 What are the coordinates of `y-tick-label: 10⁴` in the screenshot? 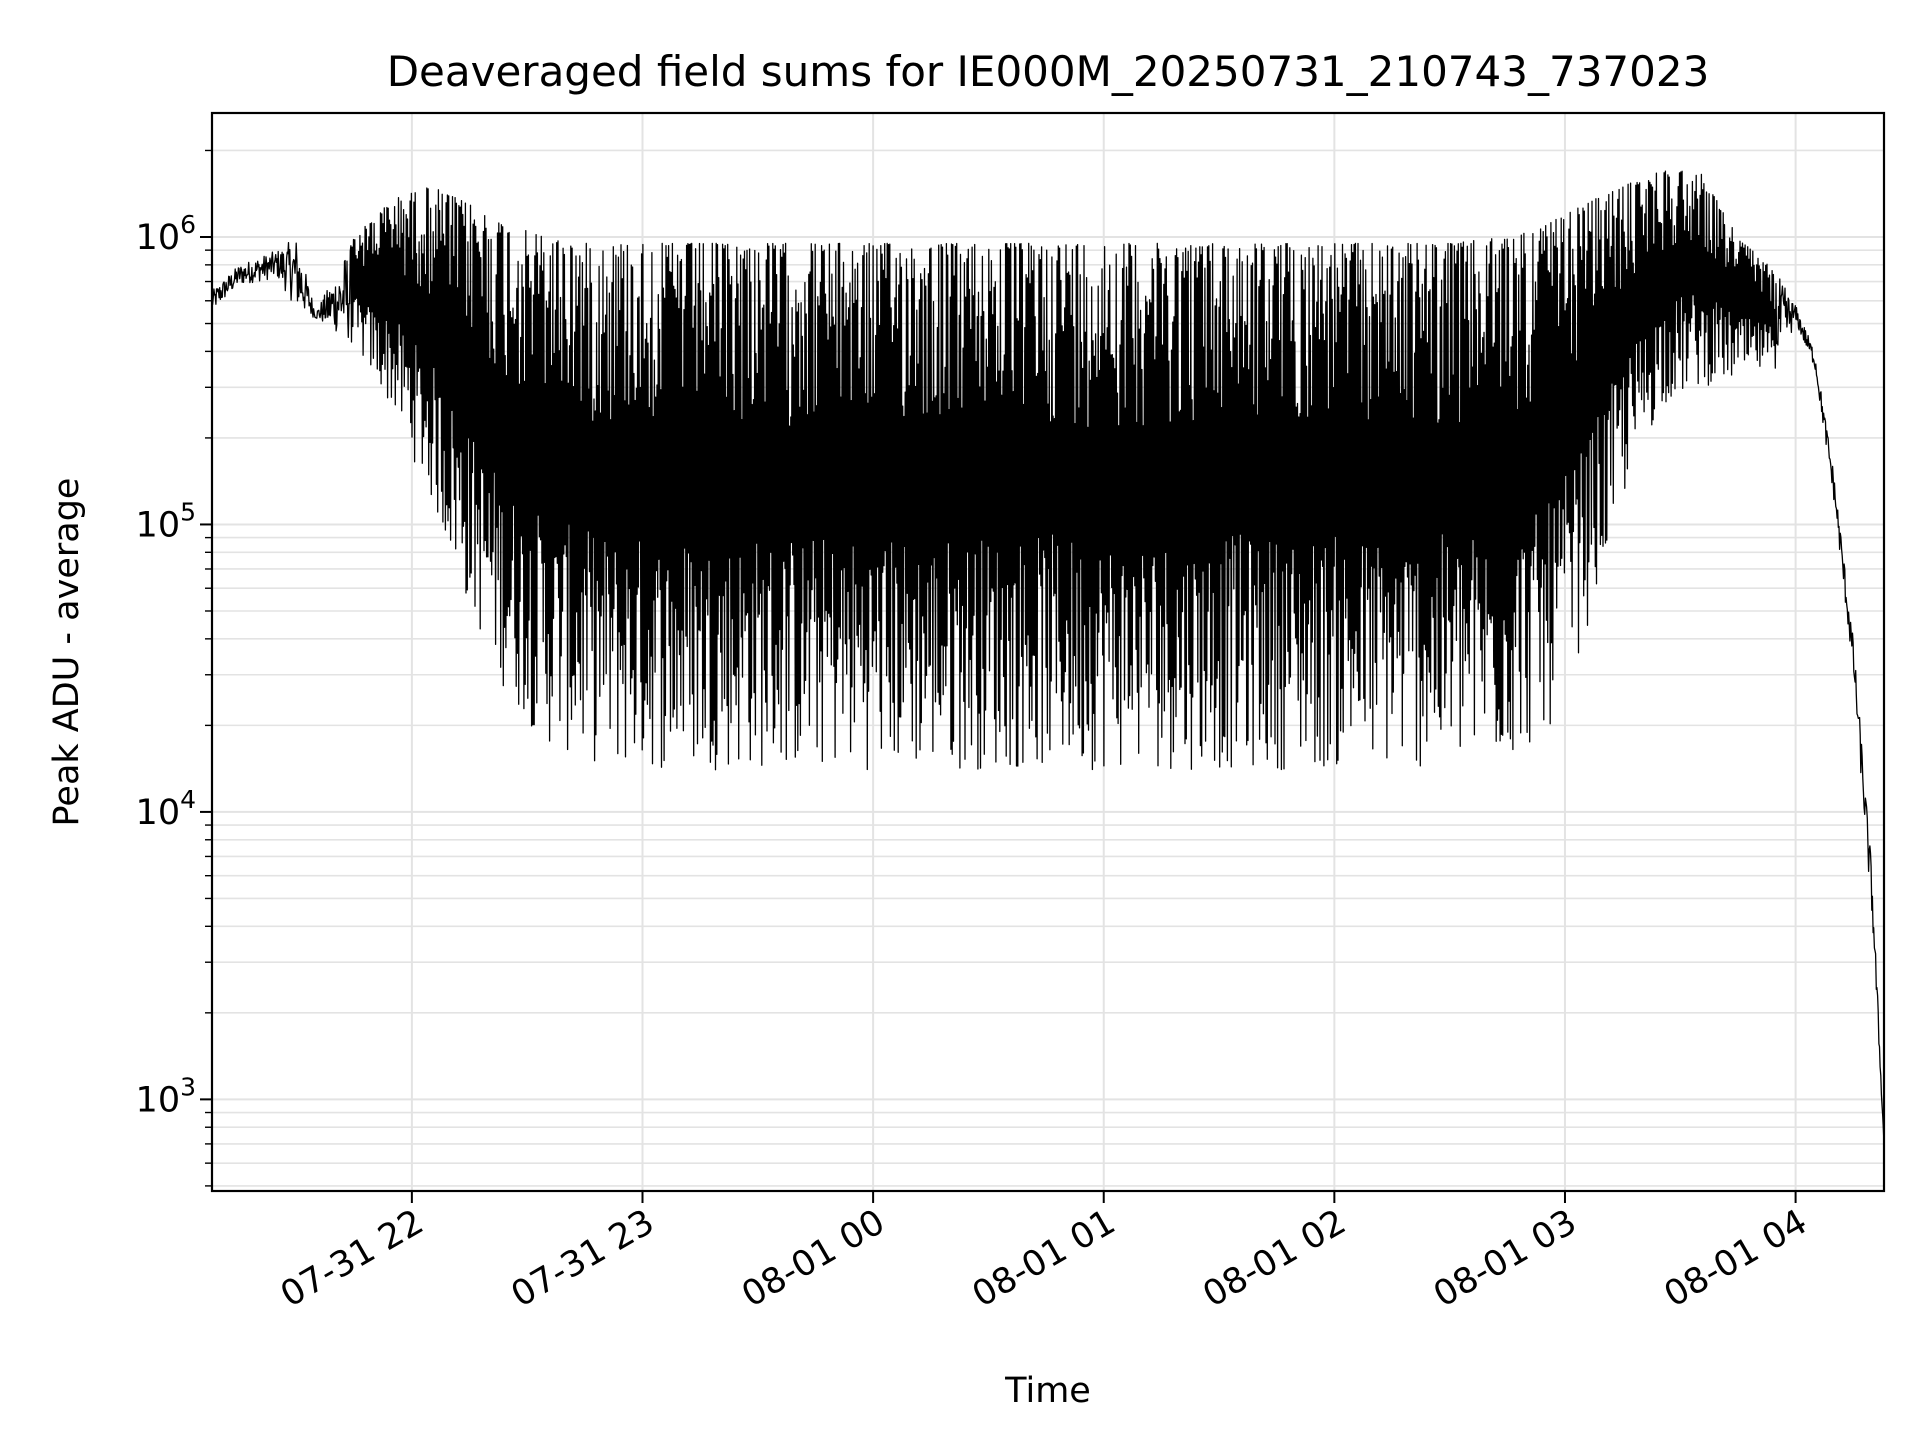 It's located at (166, 809).